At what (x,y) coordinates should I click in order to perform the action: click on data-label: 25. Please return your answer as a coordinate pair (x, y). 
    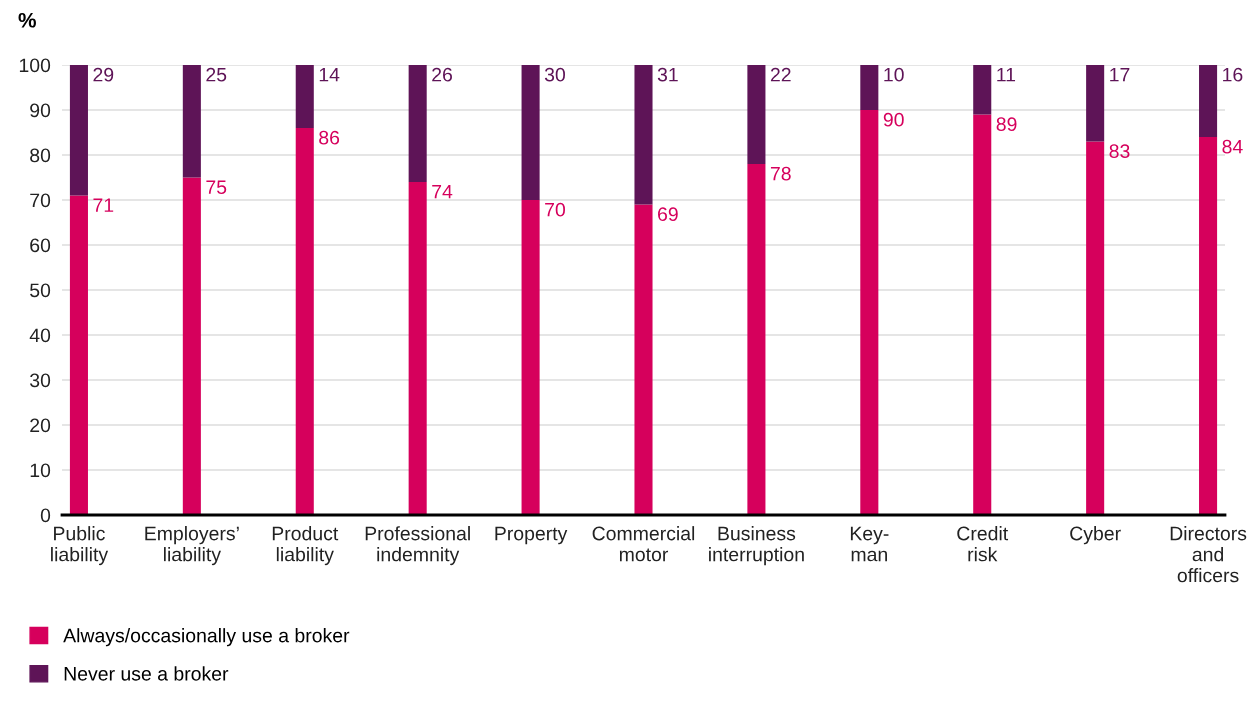
    Looking at the image, I should click on (216, 74).